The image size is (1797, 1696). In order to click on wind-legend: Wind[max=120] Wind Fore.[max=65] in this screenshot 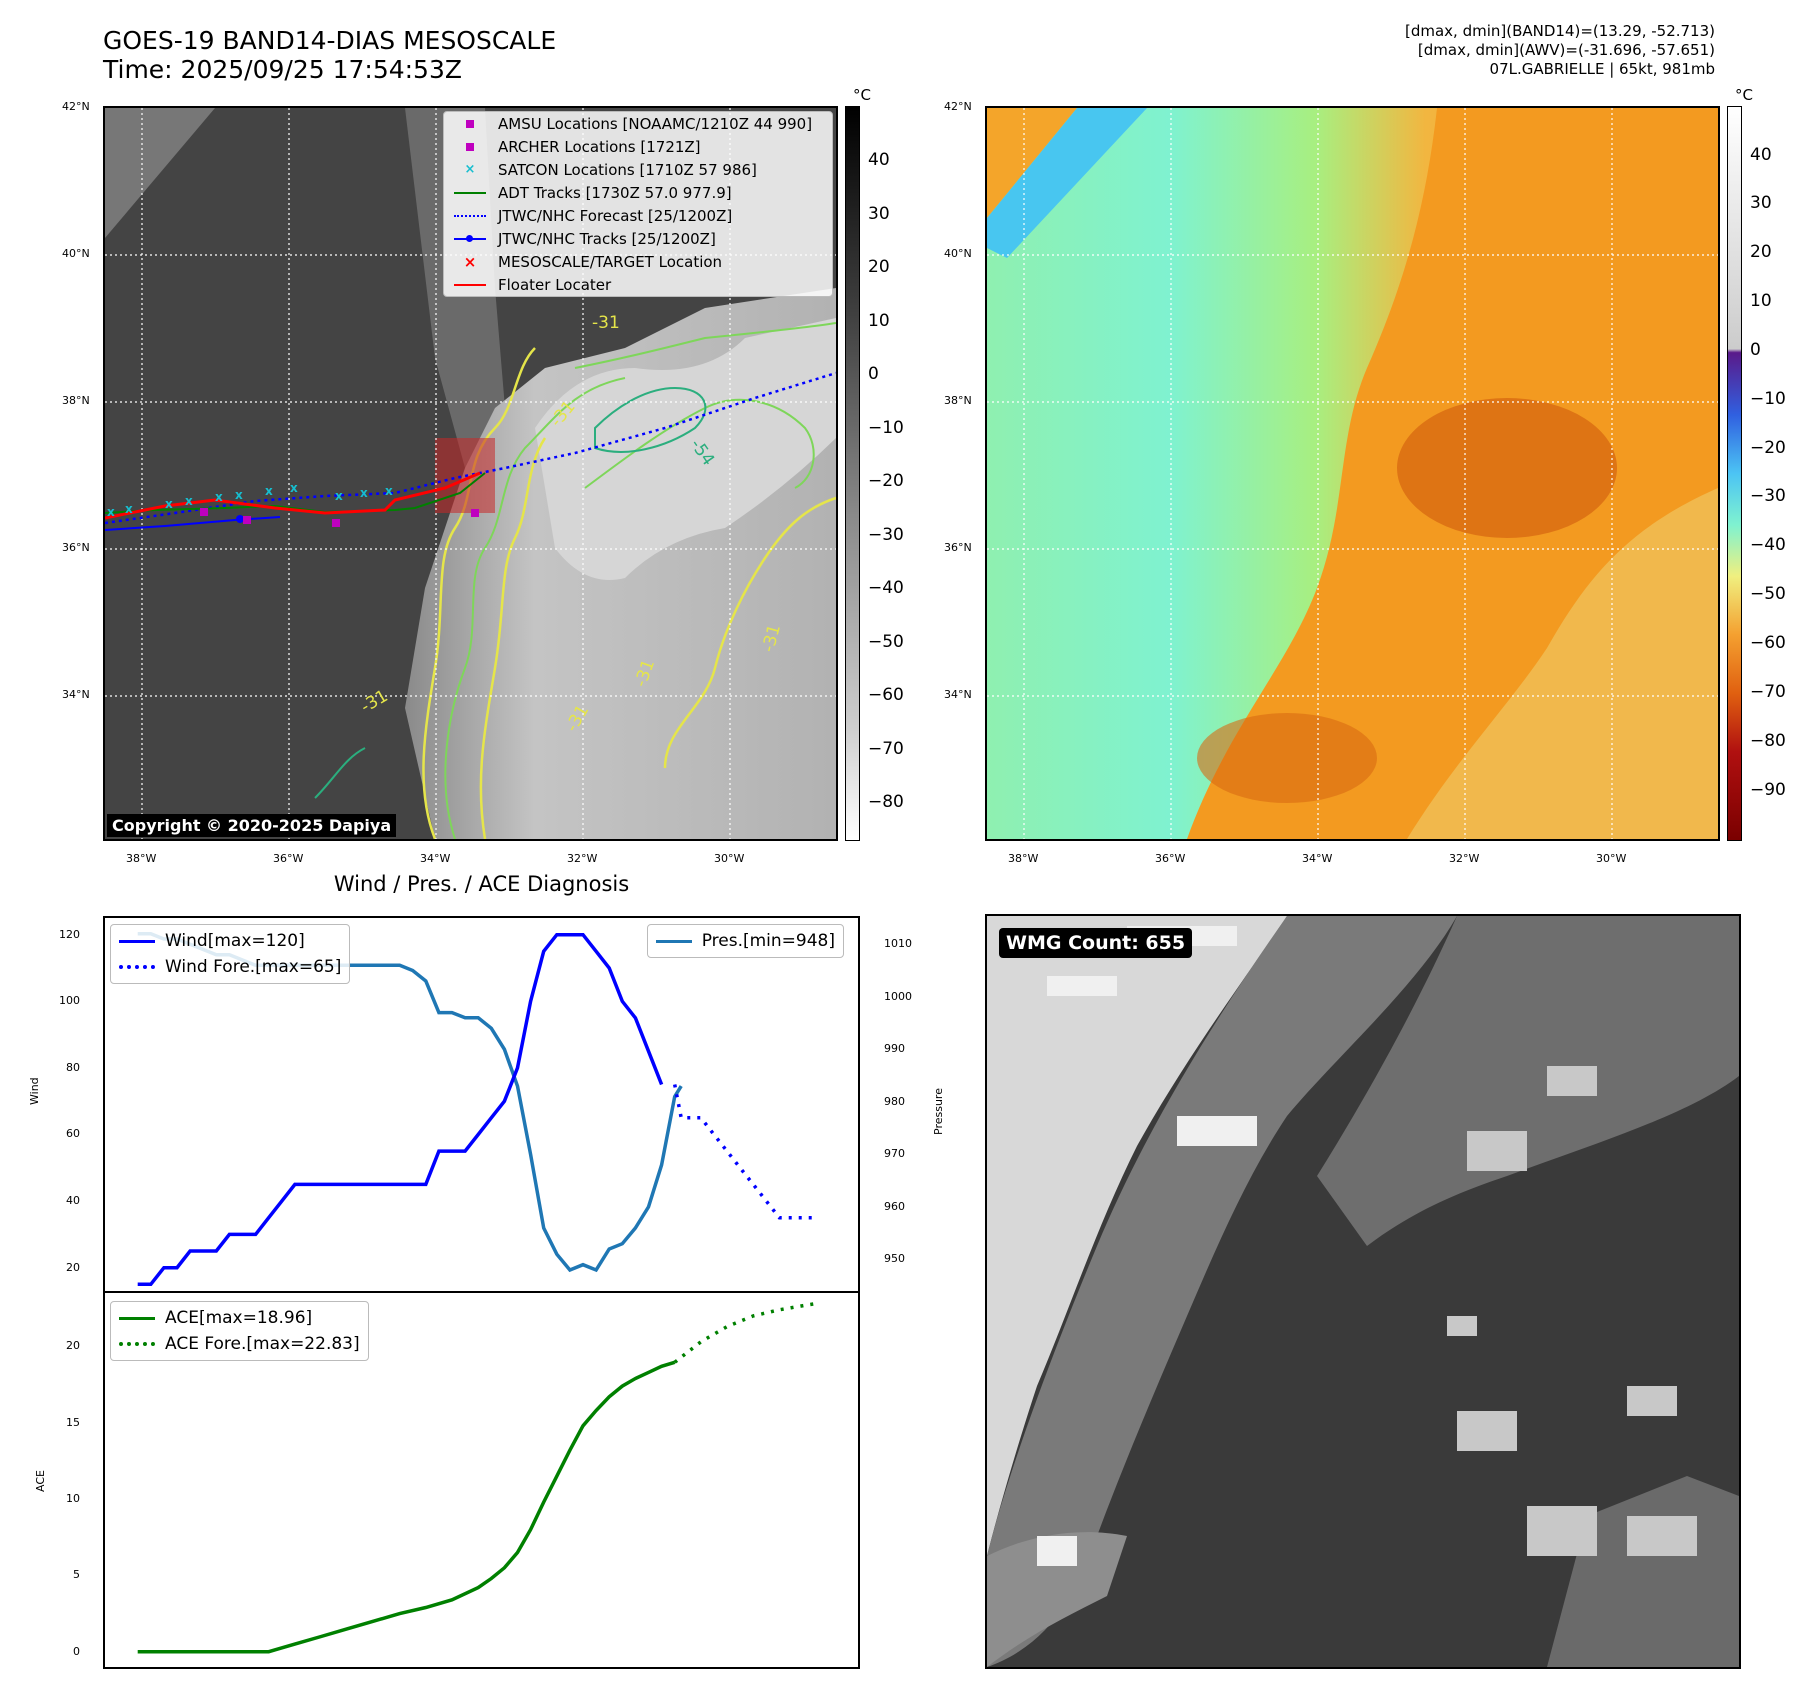, I will do `click(230, 954)`.